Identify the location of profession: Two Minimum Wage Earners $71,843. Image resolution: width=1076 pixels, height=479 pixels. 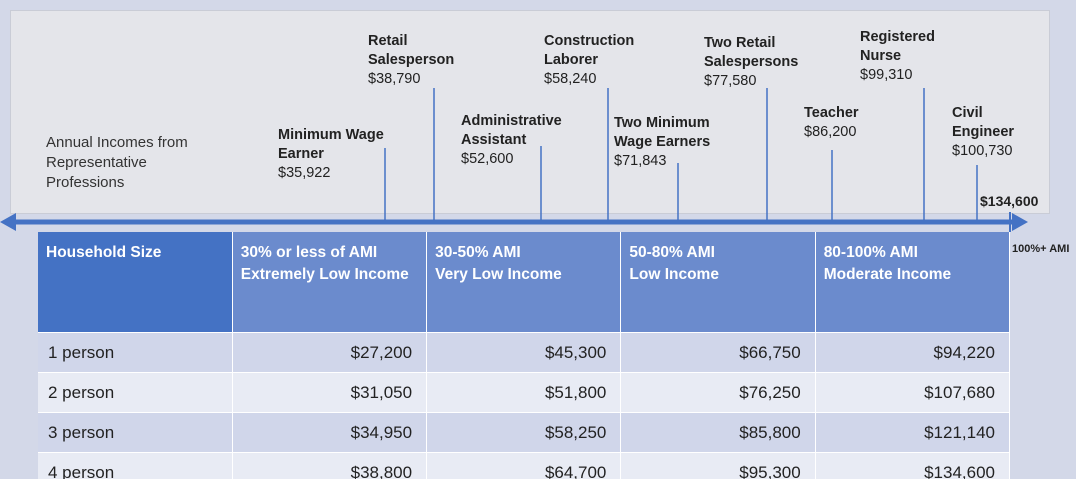
(674, 142).